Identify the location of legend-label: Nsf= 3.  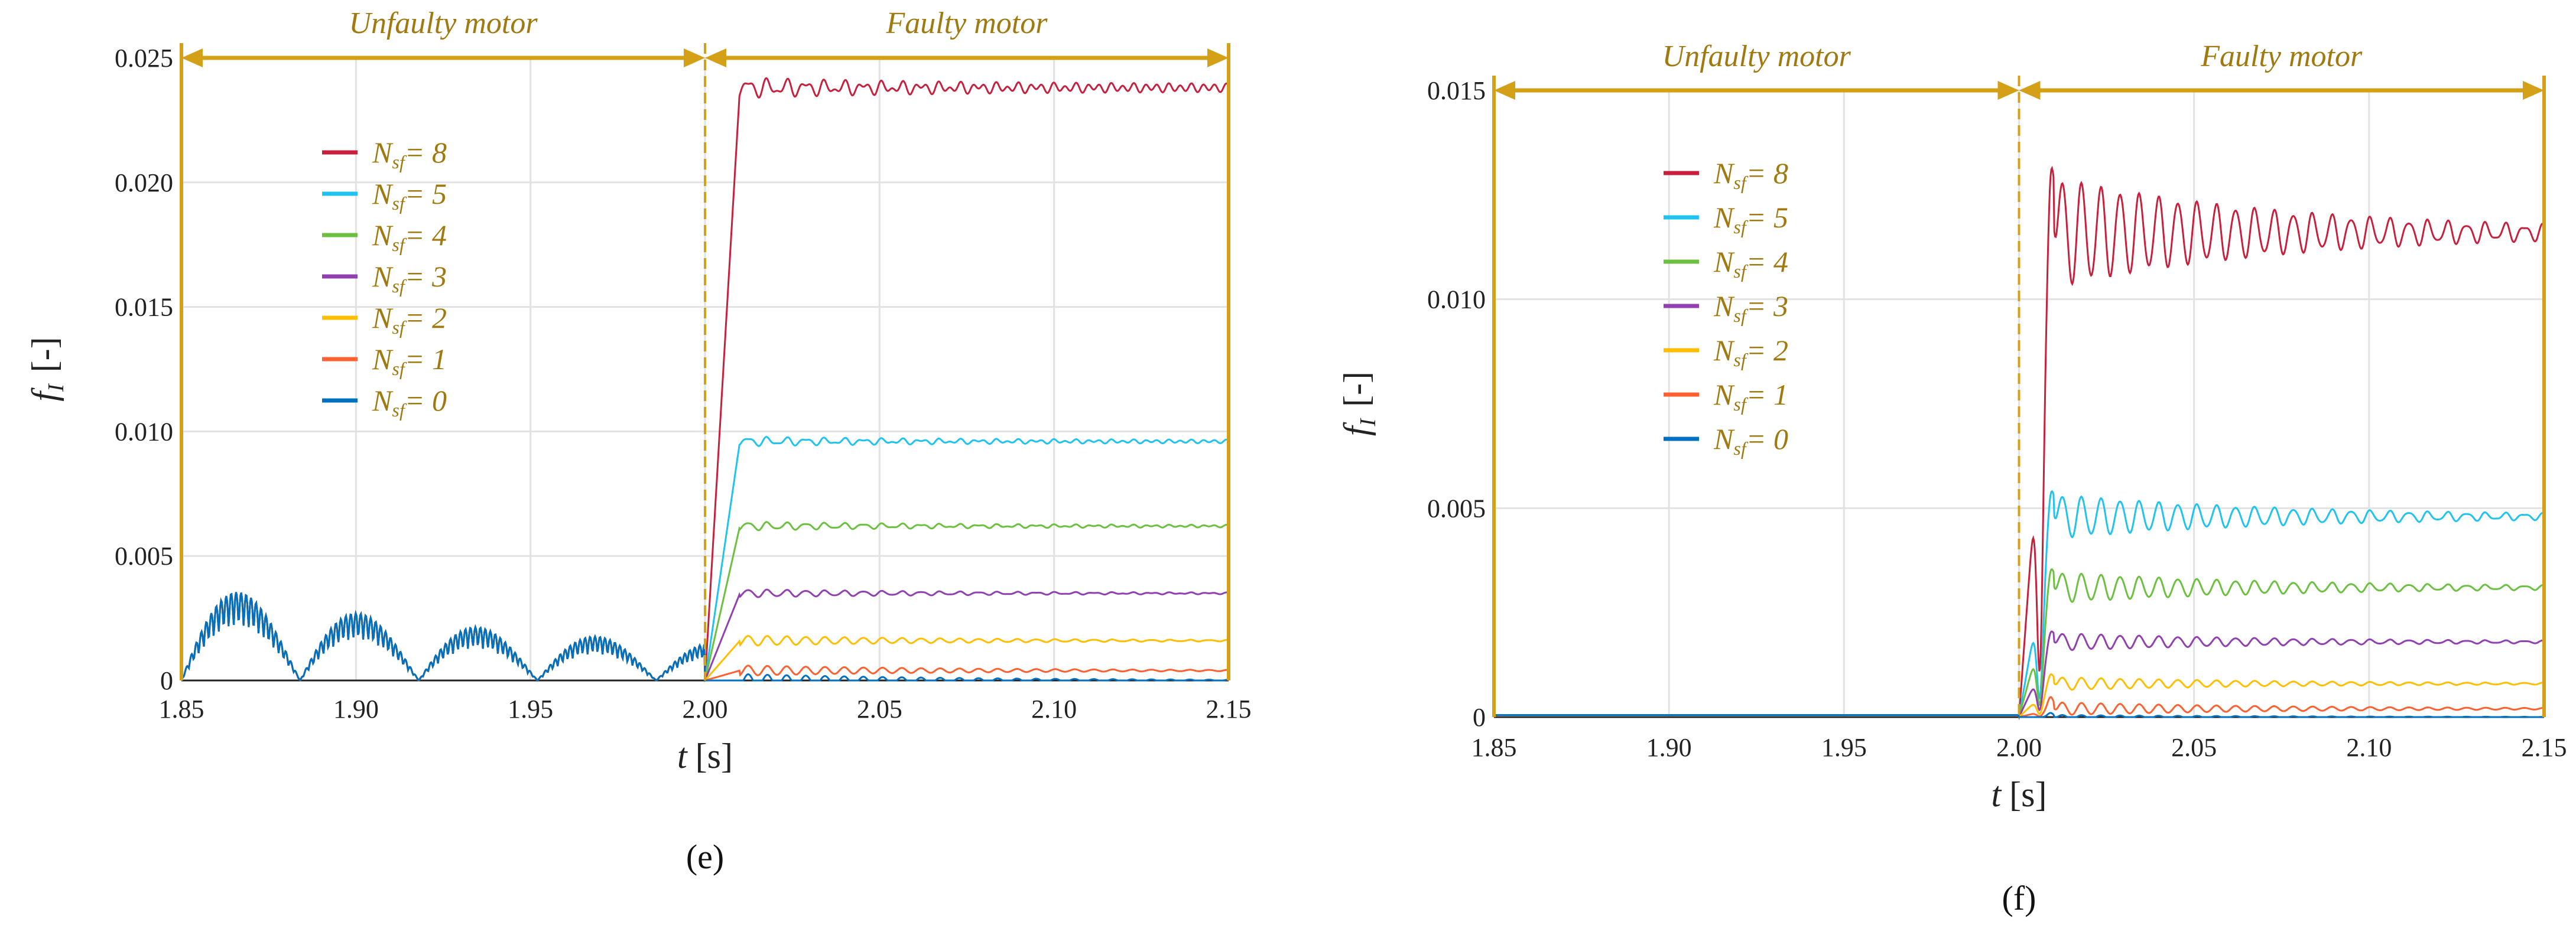
(1750, 307).